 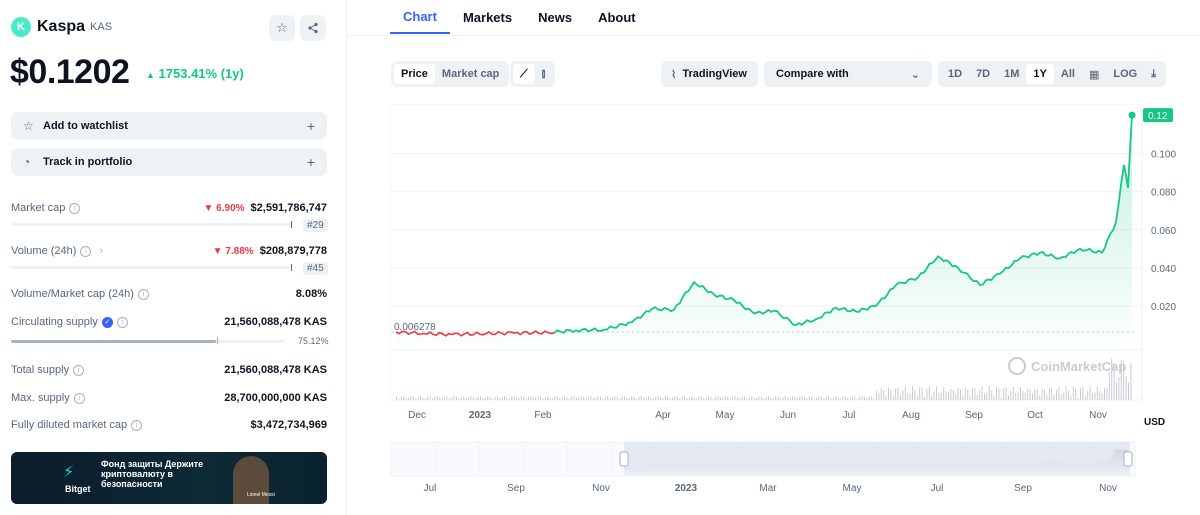 I want to click on tab-about: About, so click(x=617, y=17).